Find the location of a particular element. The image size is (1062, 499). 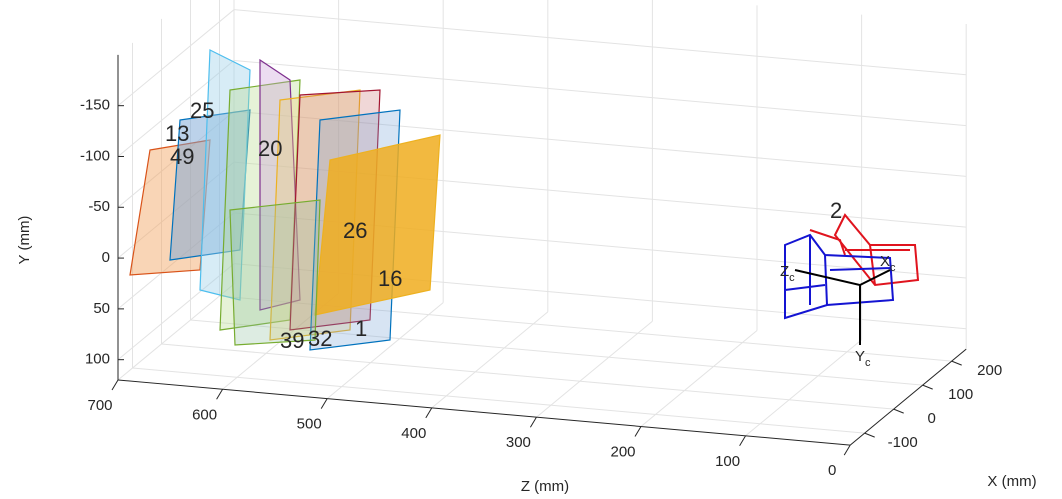

z-tick-label: 0 is located at coordinates (832, 470).